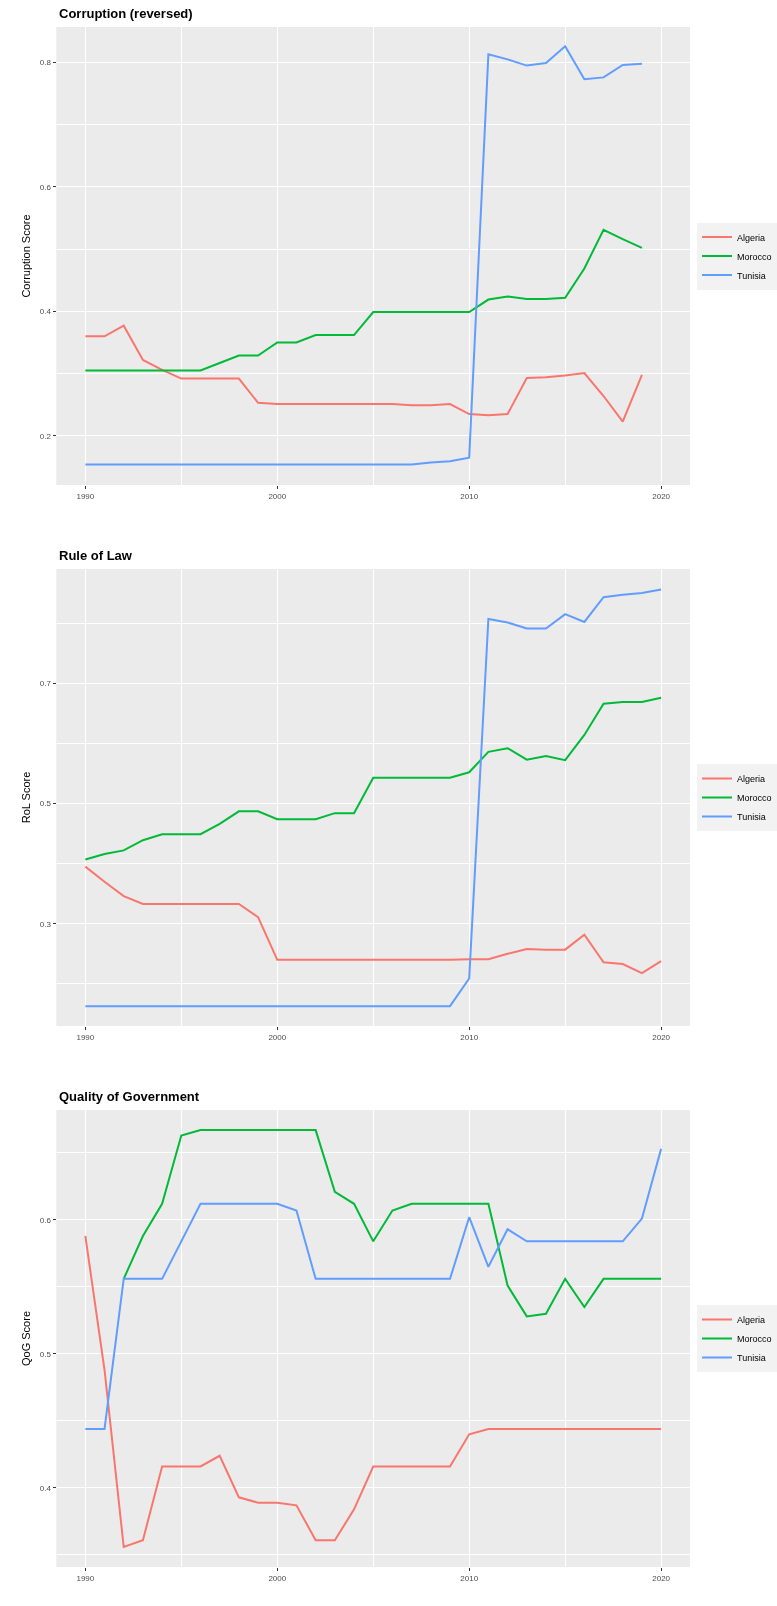 This screenshot has height=1606, width=777. What do you see at coordinates (26, 797) in the screenshot?
I see `y-axis-title: RoL Score` at bounding box center [26, 797].